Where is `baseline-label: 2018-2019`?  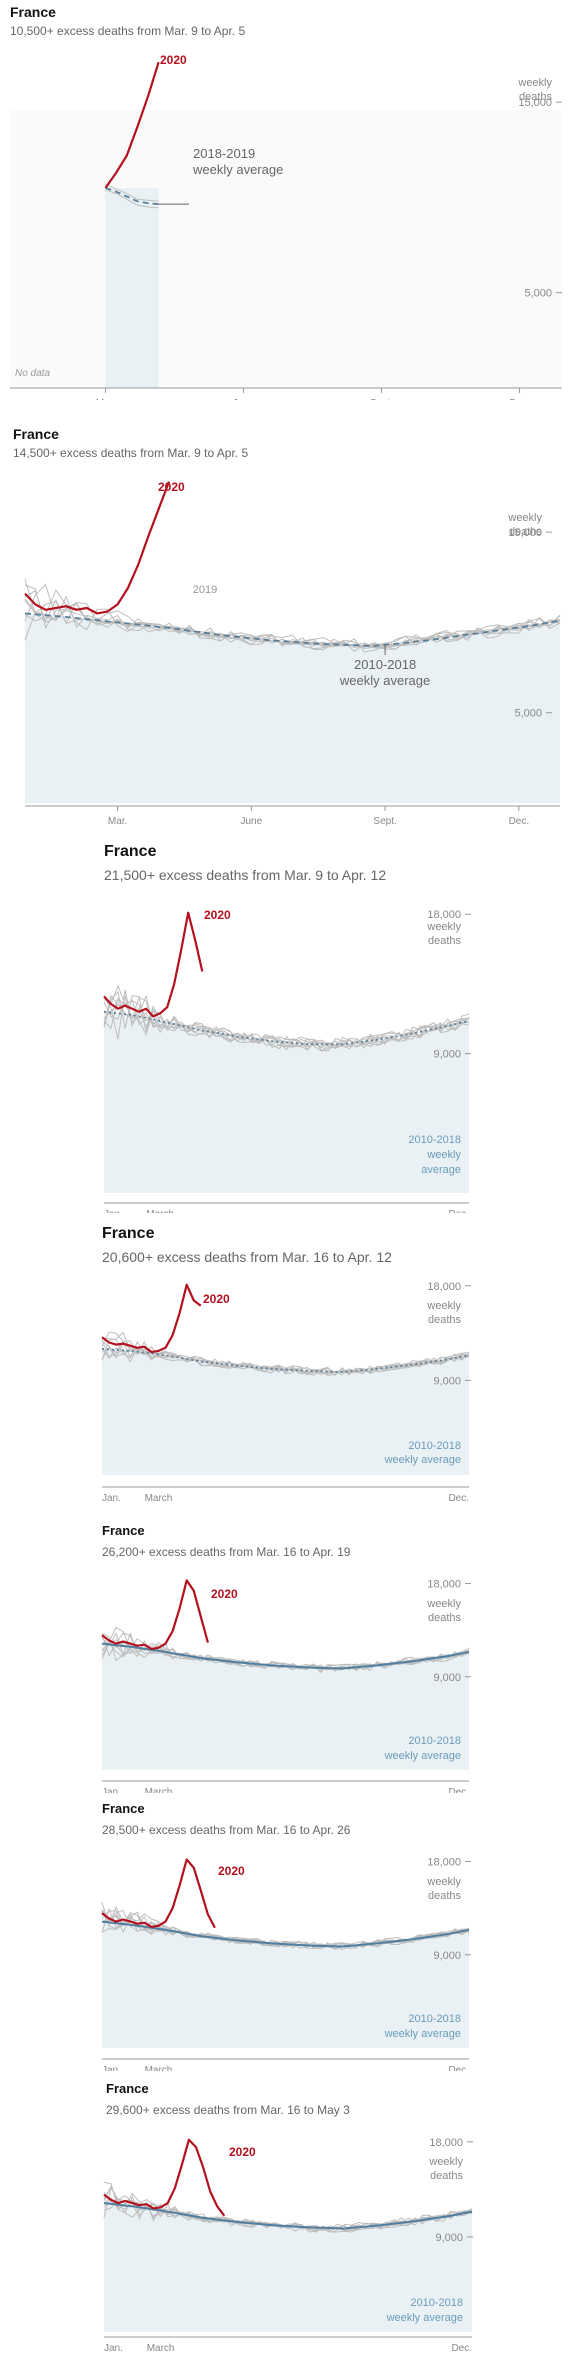 baseline-label: 2018-2019 is located at coordinates (224, 153).